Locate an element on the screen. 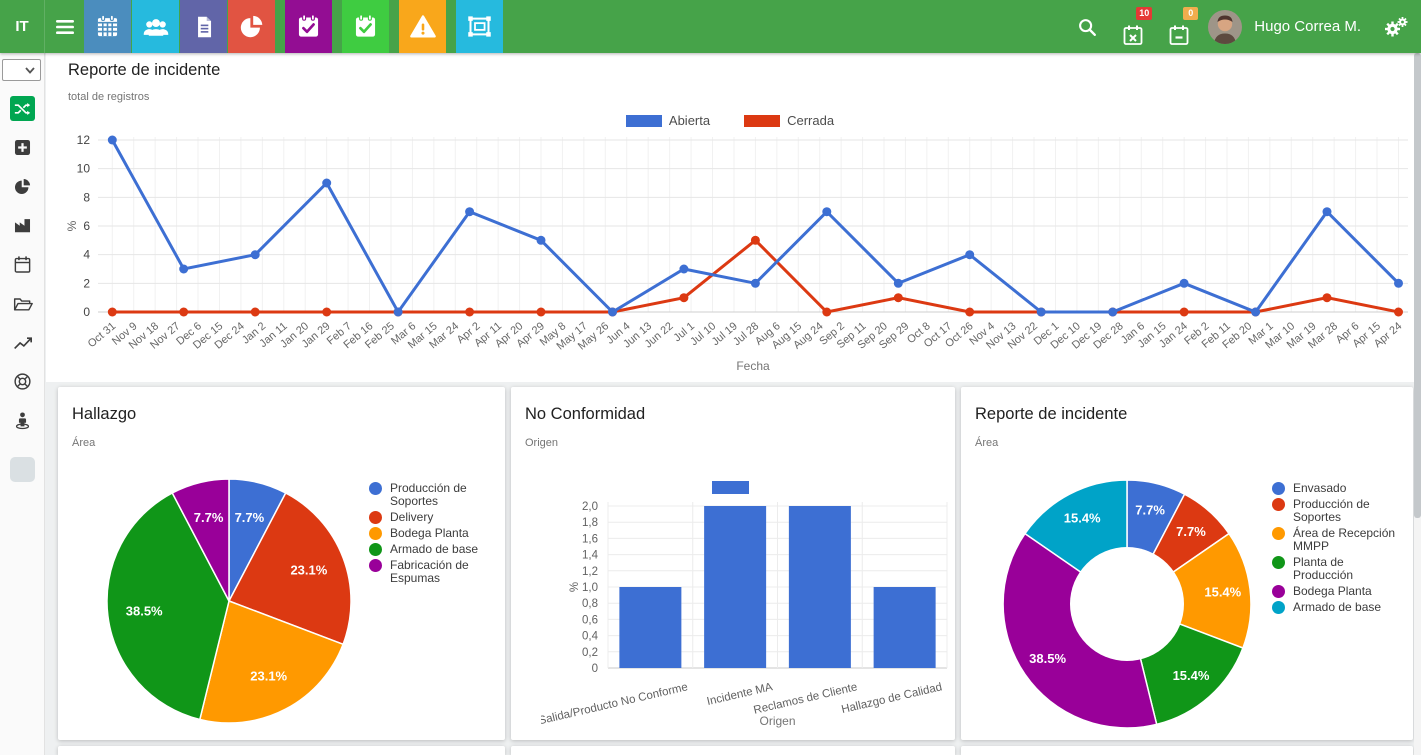 This screenshot has height=755, width=1421. legend-label: Armado de base is located at coordinates (1337, 607).